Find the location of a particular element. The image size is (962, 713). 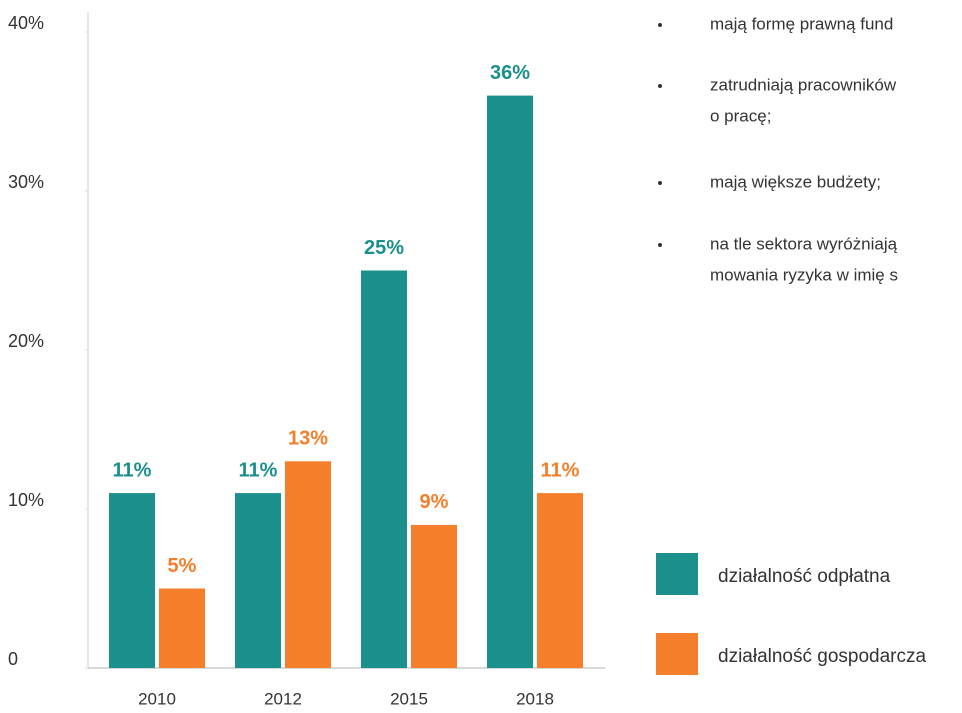

y-tick-label: 40% is located at coordinates (26, 23).